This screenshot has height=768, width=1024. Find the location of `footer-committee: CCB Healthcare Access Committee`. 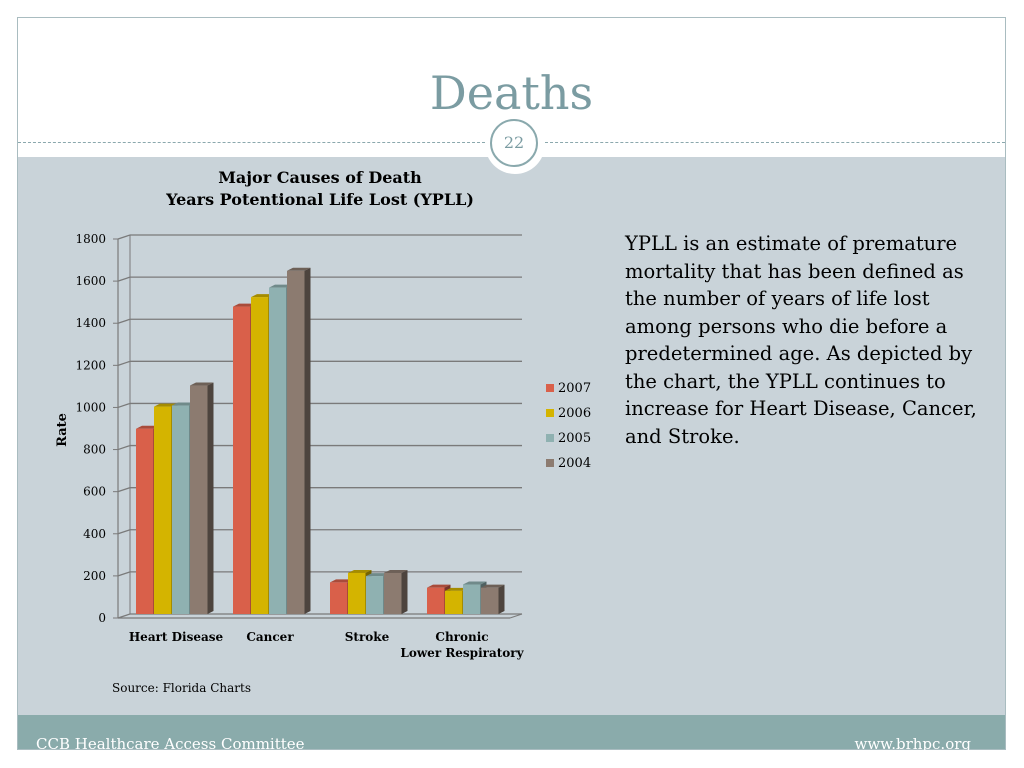

footer-committee: CCB Healthcare Access Committee is located at coordinates (170, 744).